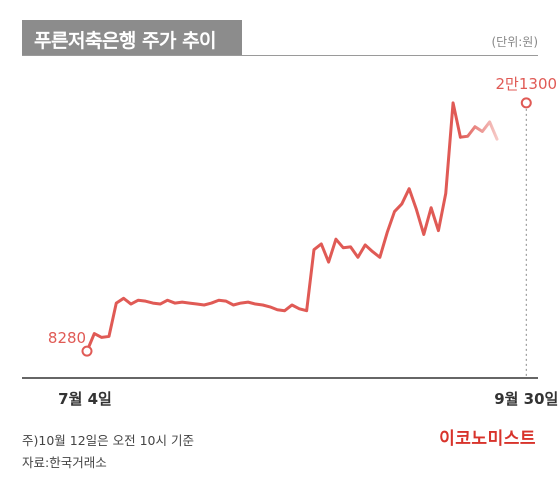  What do you see at coordinates (108, 440) in the screenshot?
I see `footnote: 주)10월 12일은 오전 10시 기준` at bounding box center [108, 440].